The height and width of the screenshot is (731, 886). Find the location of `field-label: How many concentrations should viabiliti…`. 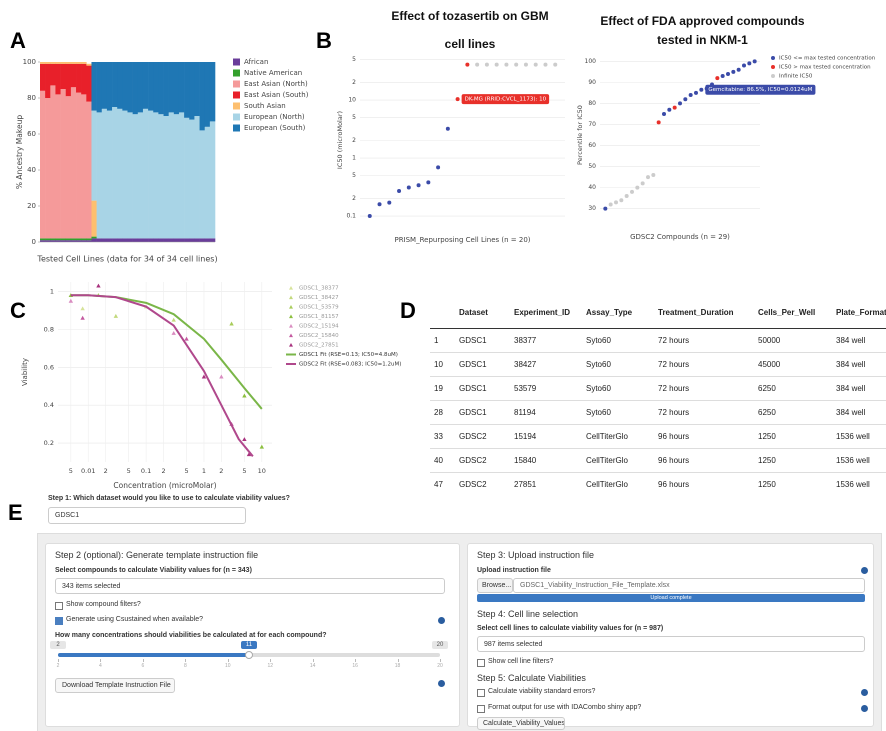

field-label: How many concentrations should viabiliti… is located at coordinates (191, 635).